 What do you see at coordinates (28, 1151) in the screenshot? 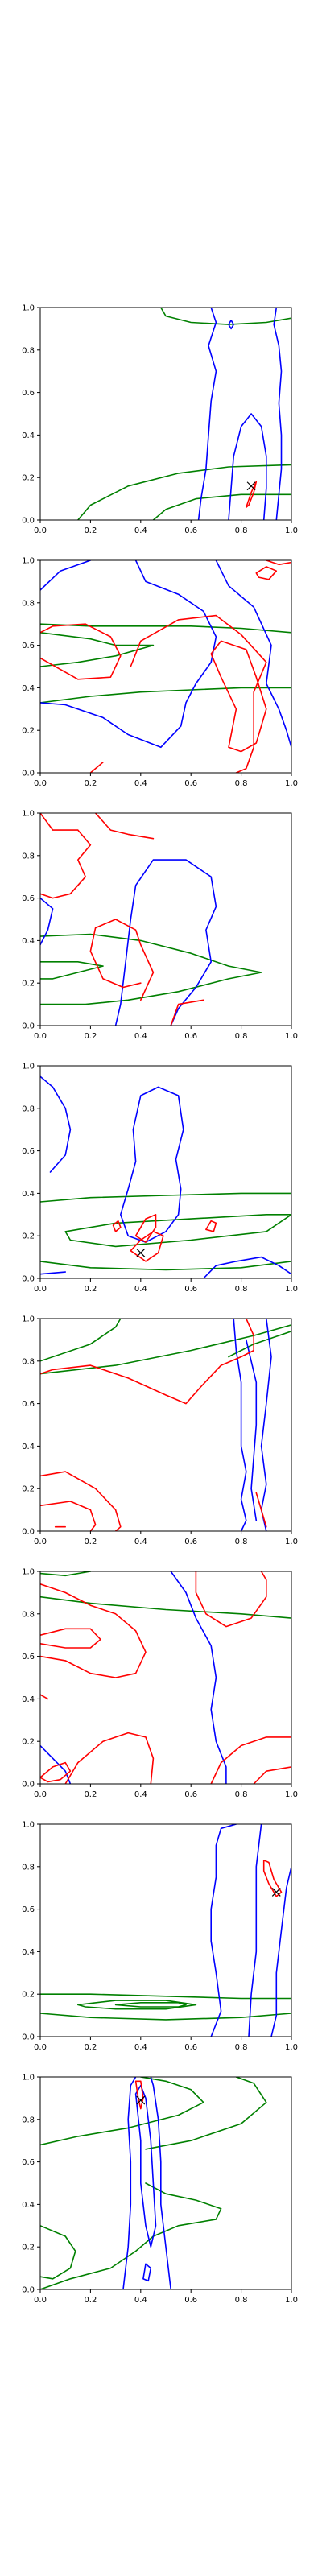
I see `y-tick-label: 0.6` at bounding box center [28, 1151].